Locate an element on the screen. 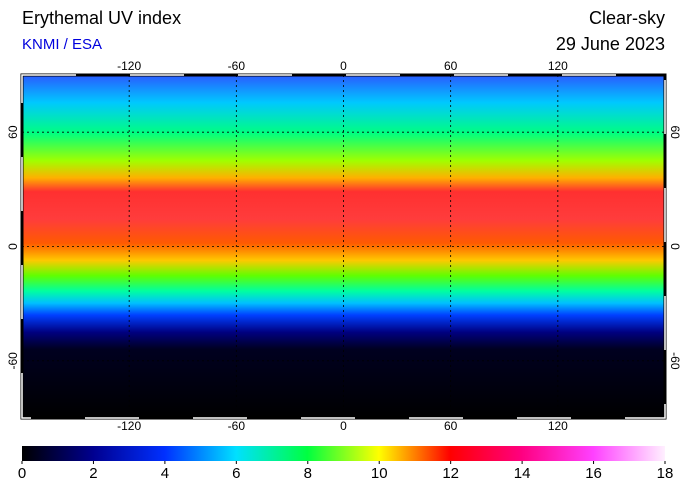 The width and height of the screenshot is (688, 495). colorbar-label: 6 is located at coordinates (236, 473).